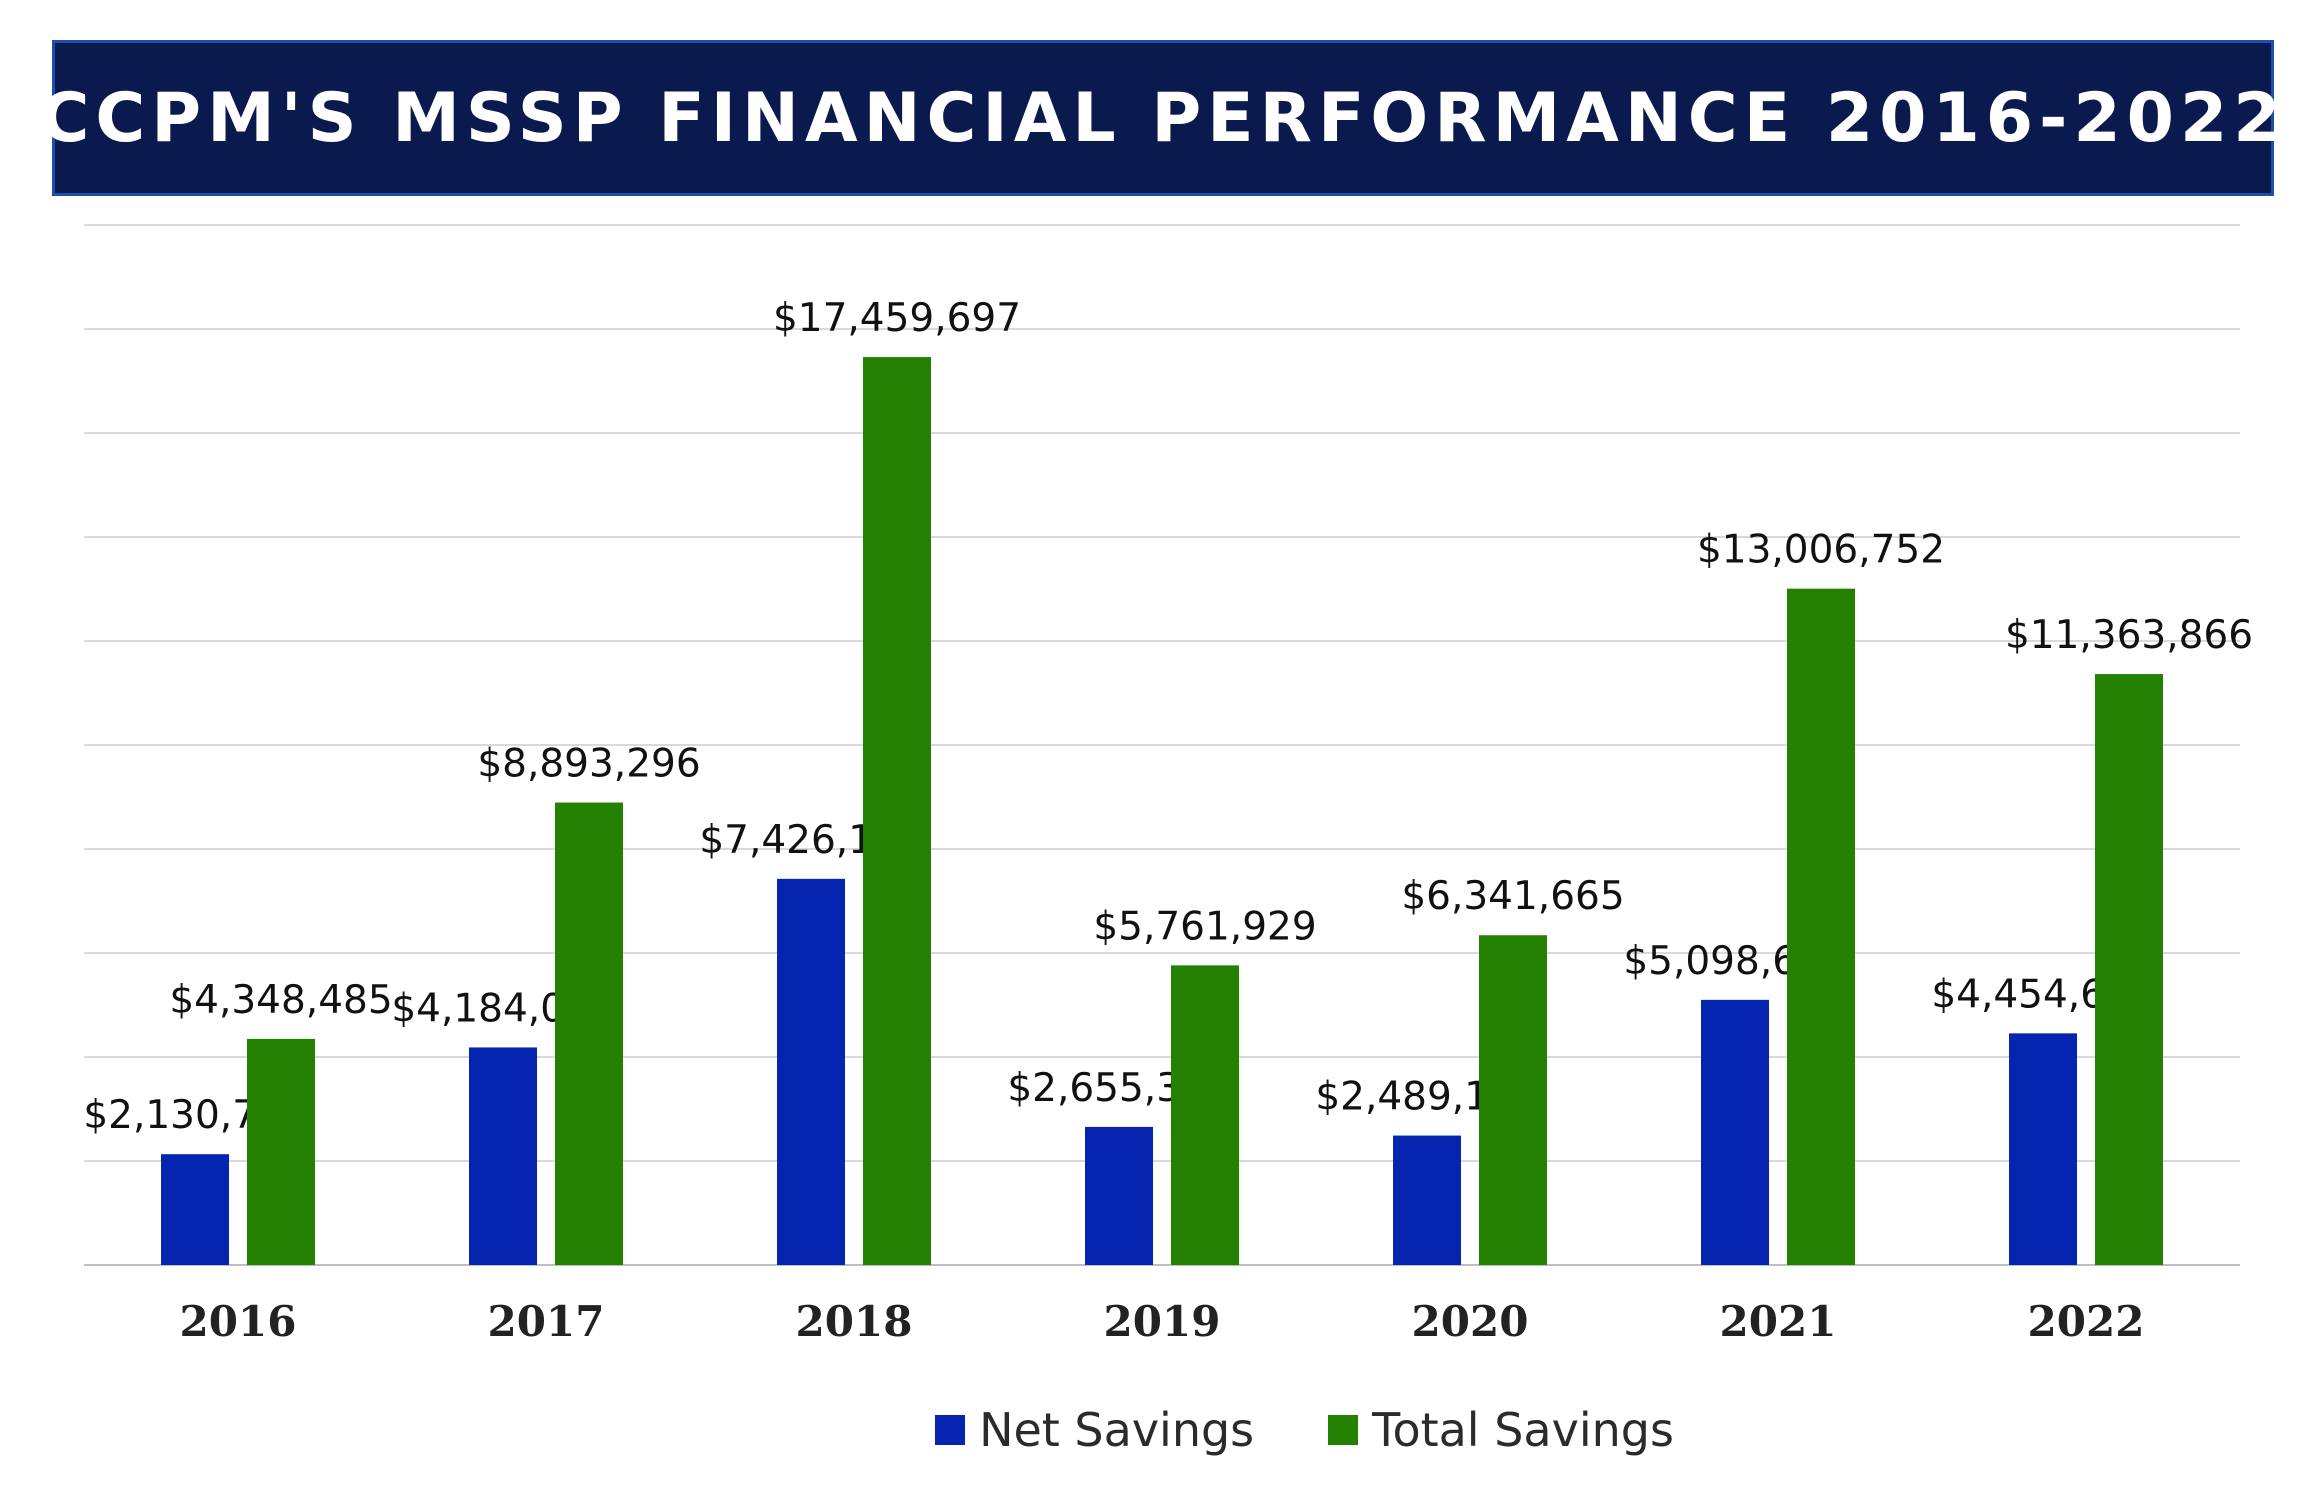 The height and width of the screenshot is (1504, 2313). What do you see at coordinates (588, 764) in the screenshot?
I see `data-label-total: $8,893,296` at bounding box center [588, 764].